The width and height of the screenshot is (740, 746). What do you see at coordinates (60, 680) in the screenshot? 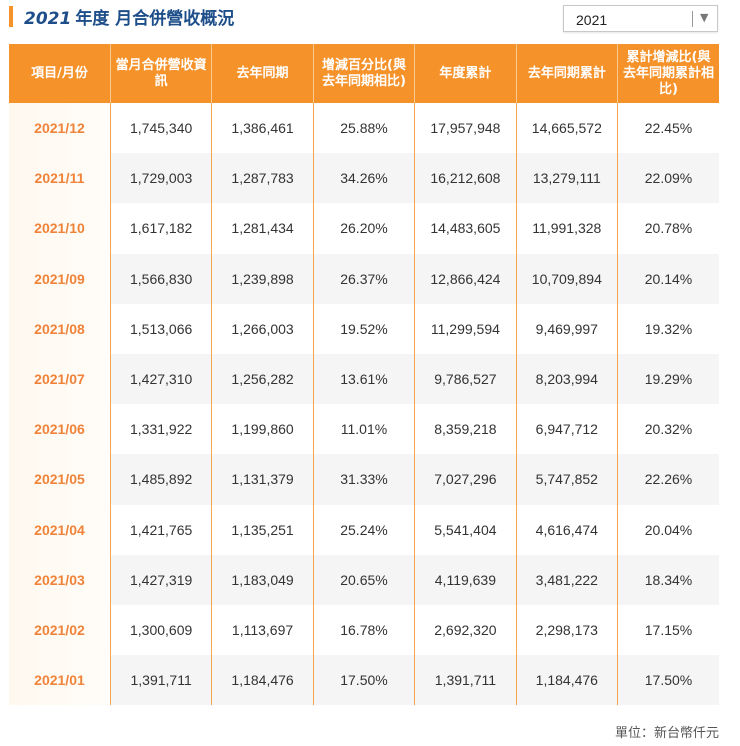
I see `month-cell: 2021/01` at bounding box center [60, 680].